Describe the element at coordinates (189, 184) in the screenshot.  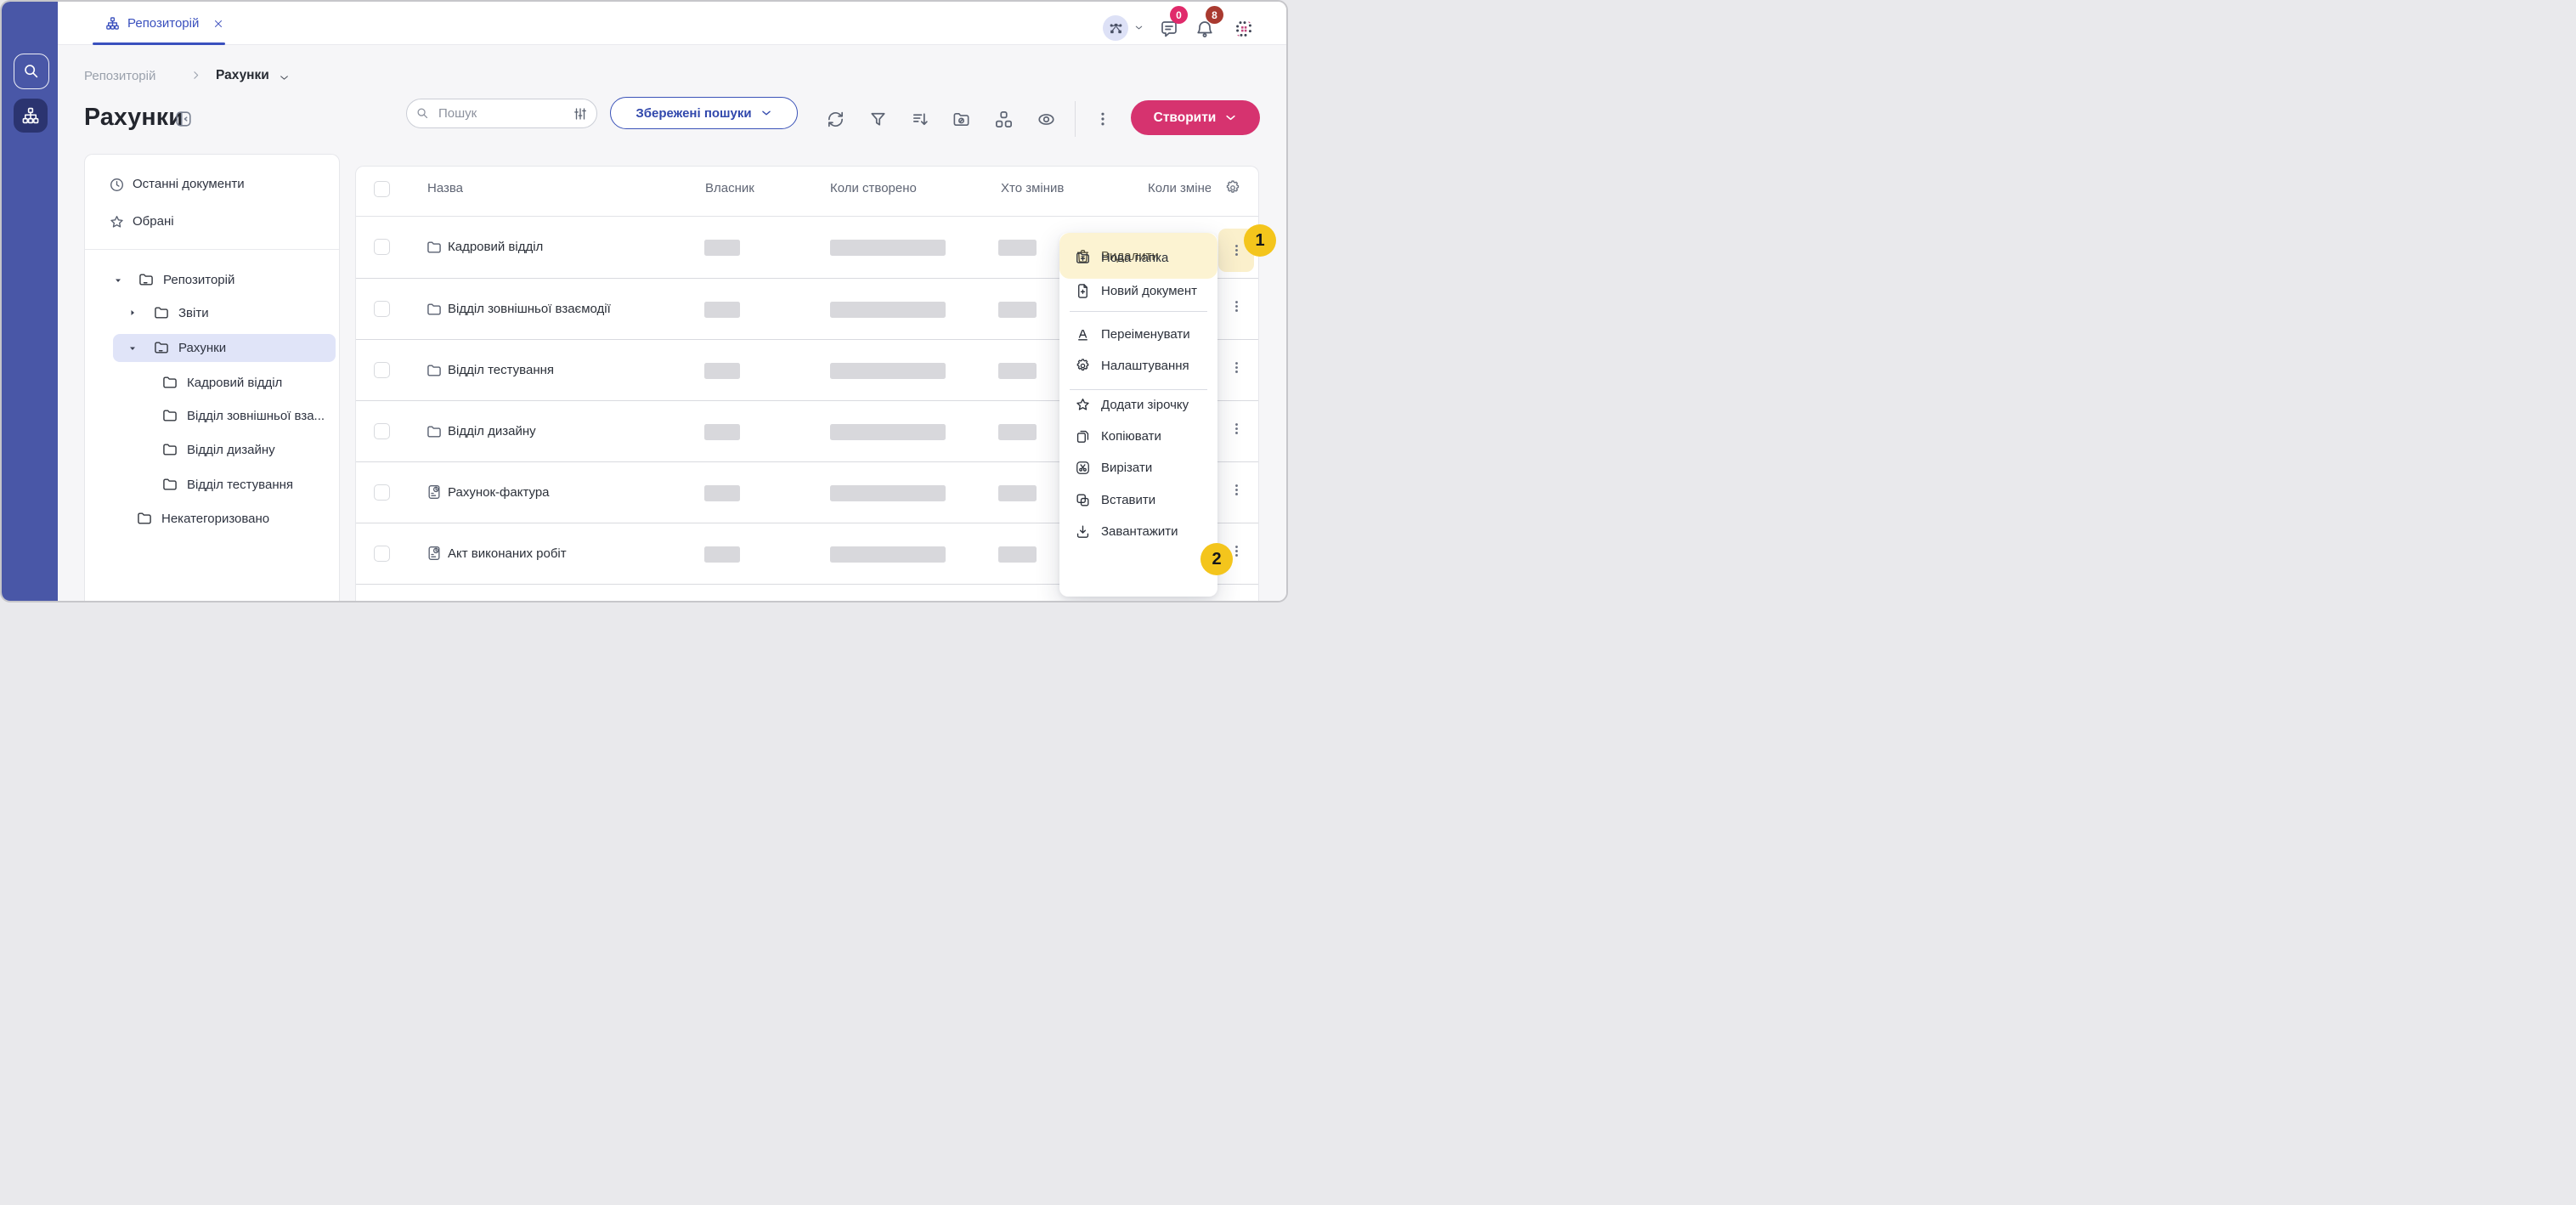
I see `sidebar-item-recent: Останні документи` at that location.